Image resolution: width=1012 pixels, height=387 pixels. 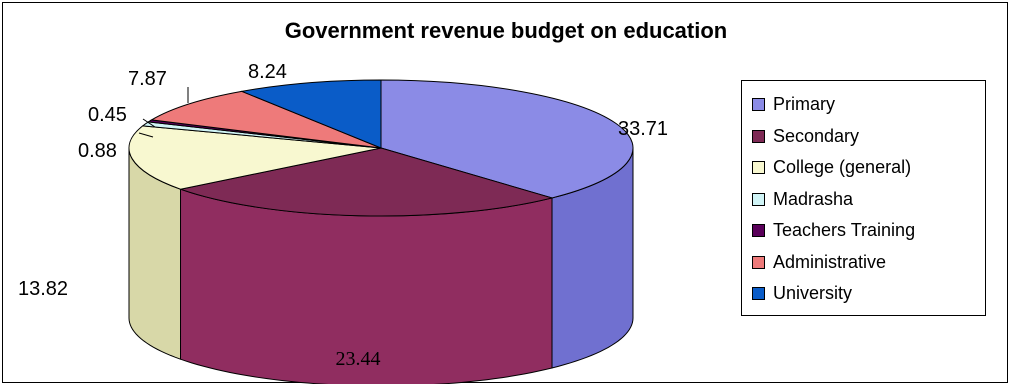 I want to click on legend-label: Primary, so click(x=804, y=104).